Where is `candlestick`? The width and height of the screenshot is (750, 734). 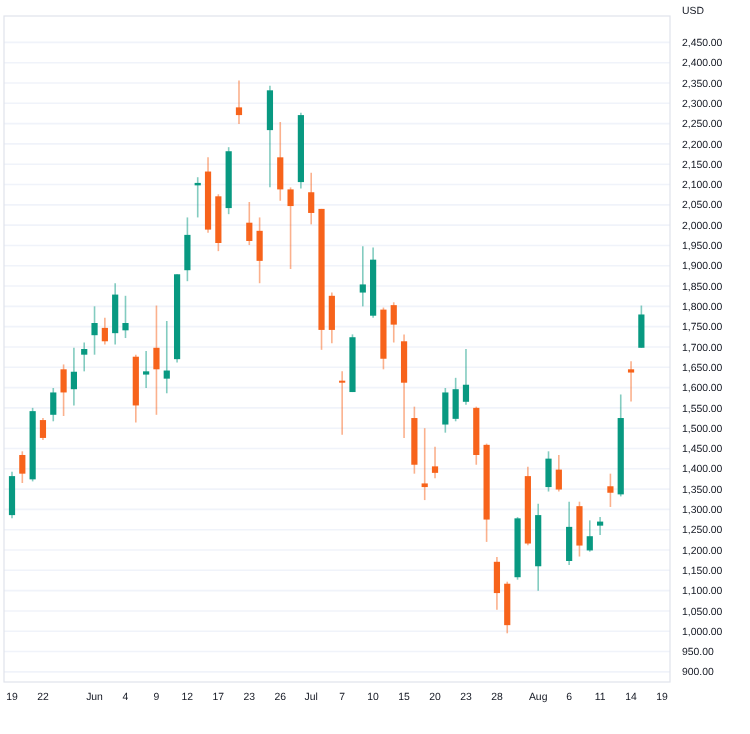
candlestick is located at coordinates (600, 526).